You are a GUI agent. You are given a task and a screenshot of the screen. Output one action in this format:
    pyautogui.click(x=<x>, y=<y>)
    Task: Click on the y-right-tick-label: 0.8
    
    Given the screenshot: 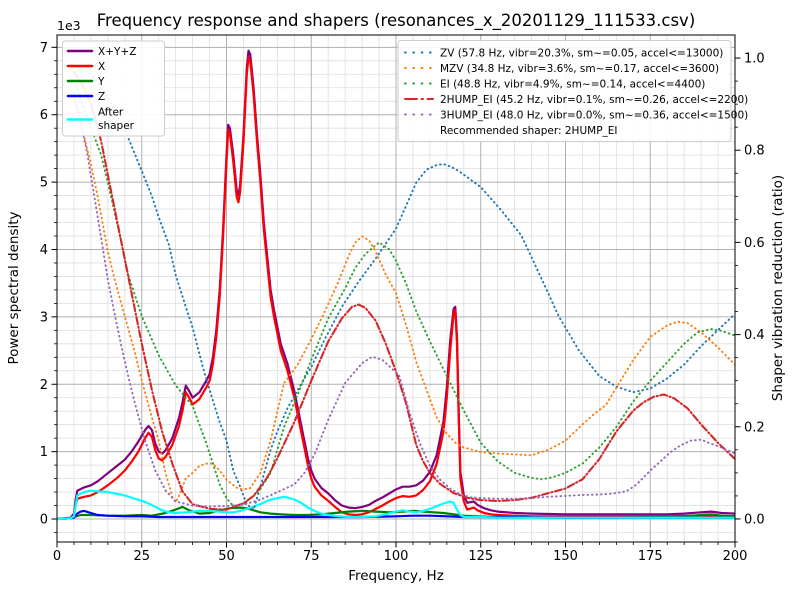 What is the action you would take?
    pyautogui.click(x=754, y=151)
    